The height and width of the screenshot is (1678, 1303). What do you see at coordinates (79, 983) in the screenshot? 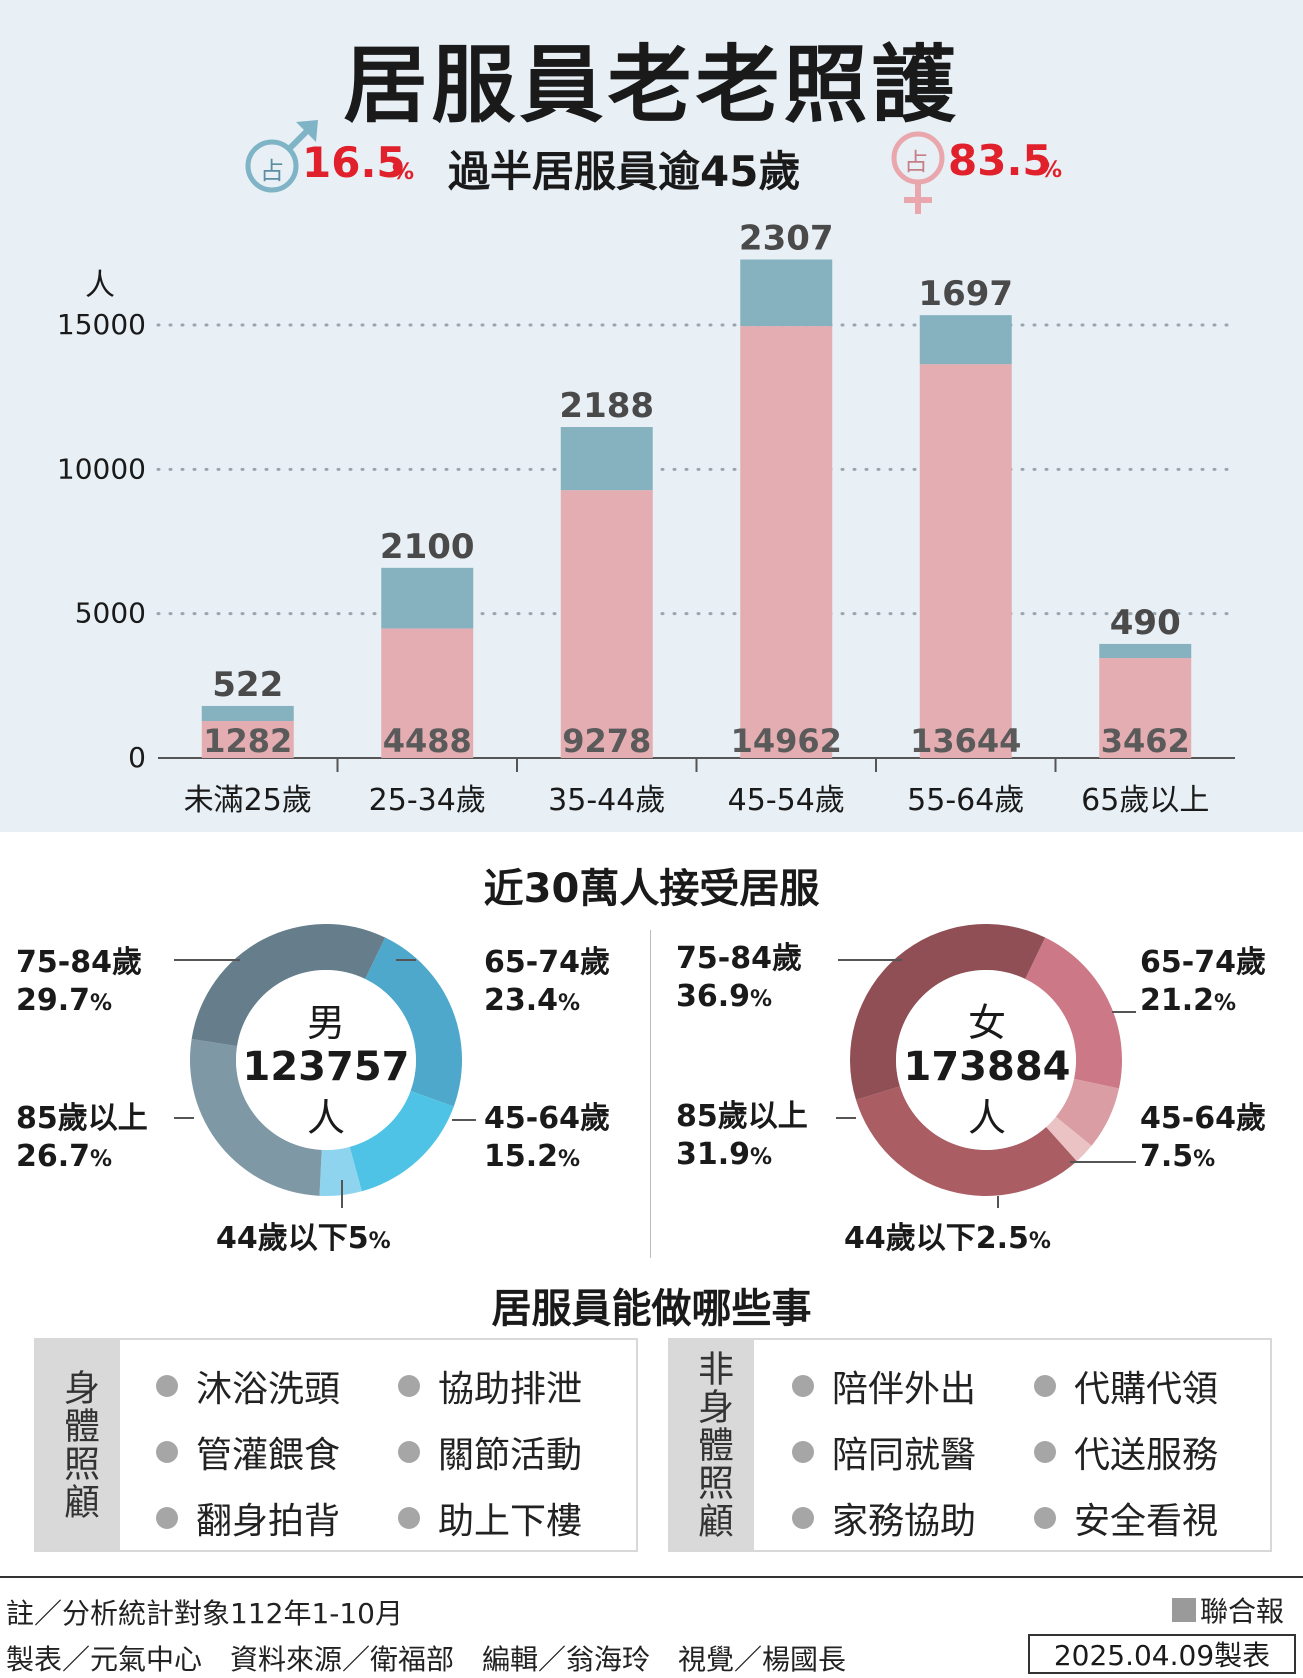
I see `male-label-75-84: 75-84歲 29.7%` at bounding box center [79, 983].